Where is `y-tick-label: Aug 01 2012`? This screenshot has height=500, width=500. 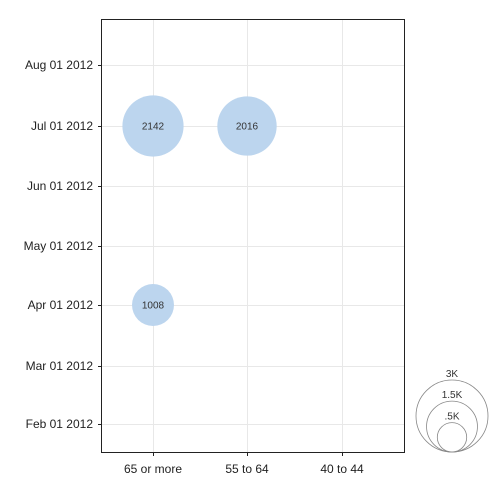
y-tick-label: Aug 01 2012 is located at coordinates (59, 65).